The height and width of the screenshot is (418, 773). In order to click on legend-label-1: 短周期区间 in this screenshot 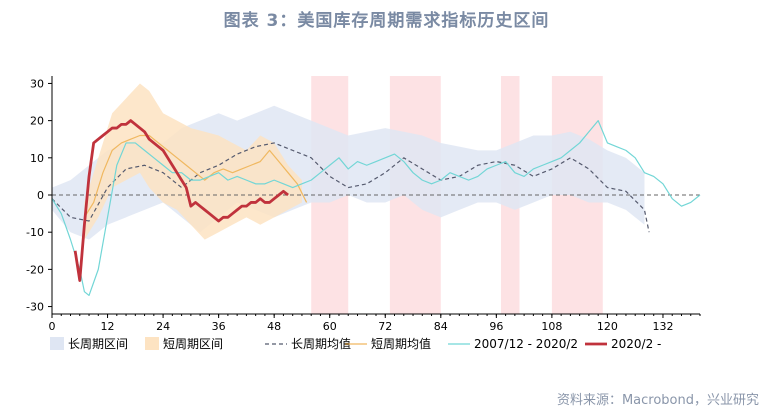, I will do `click(193, 344)`.